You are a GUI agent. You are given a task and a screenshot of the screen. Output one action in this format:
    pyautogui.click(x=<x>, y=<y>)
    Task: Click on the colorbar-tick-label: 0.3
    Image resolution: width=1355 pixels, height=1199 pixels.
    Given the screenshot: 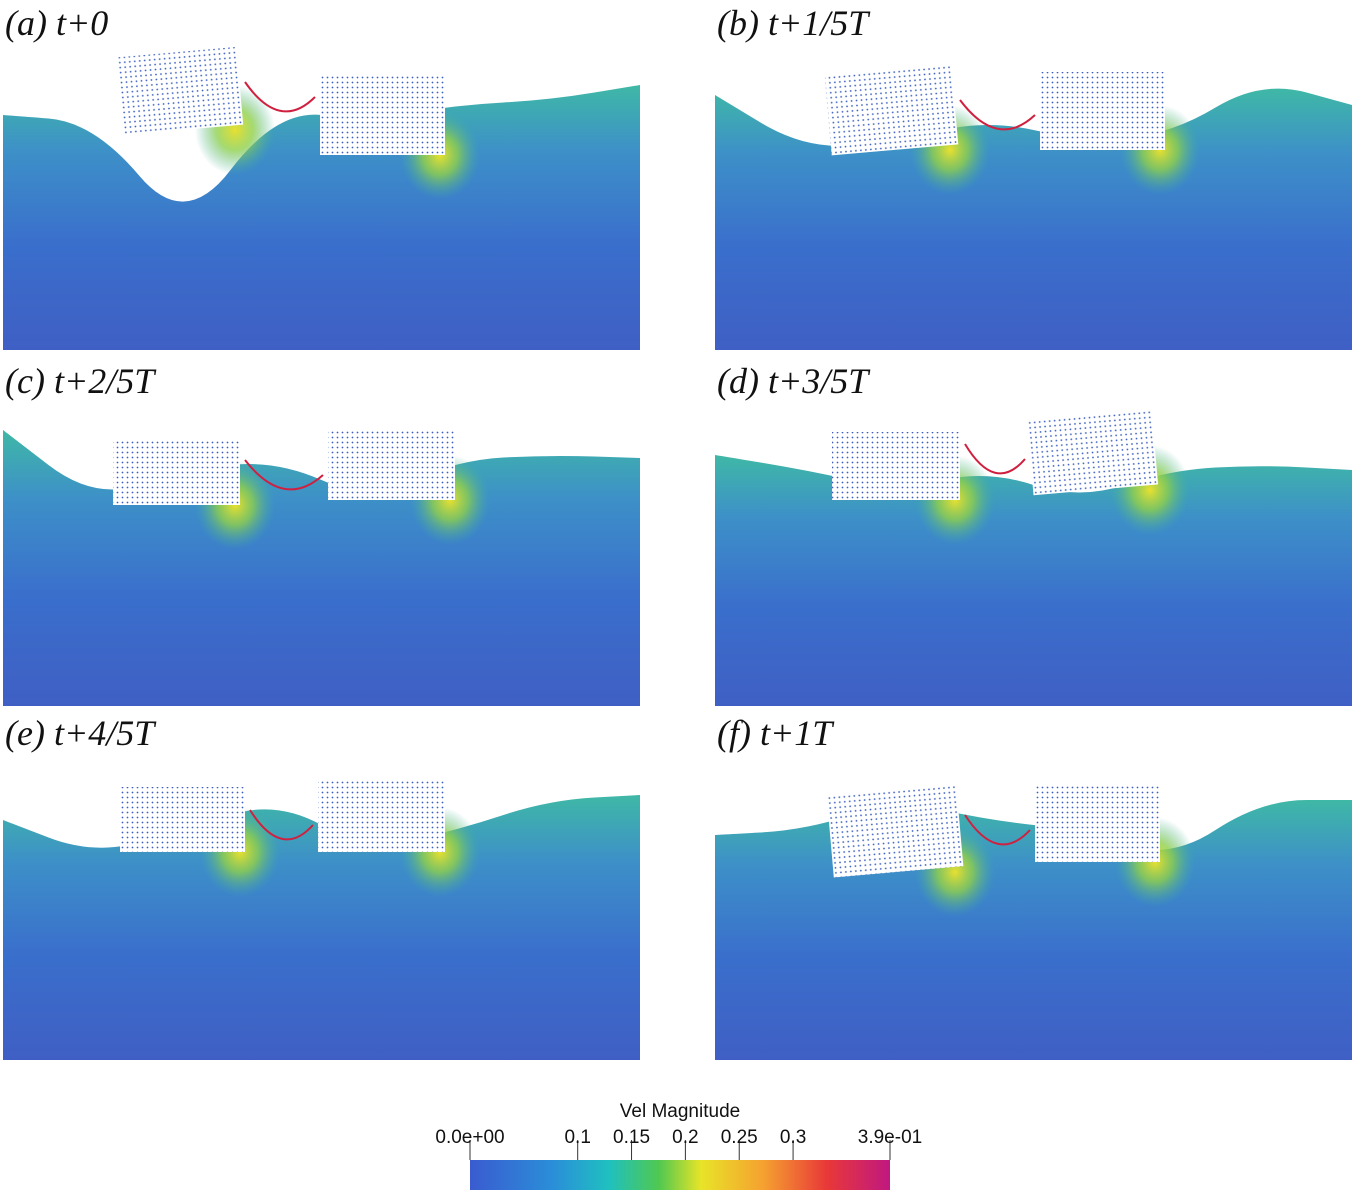 What is the action you would take?
    pyautogui.click(x=793, y=1137)
    